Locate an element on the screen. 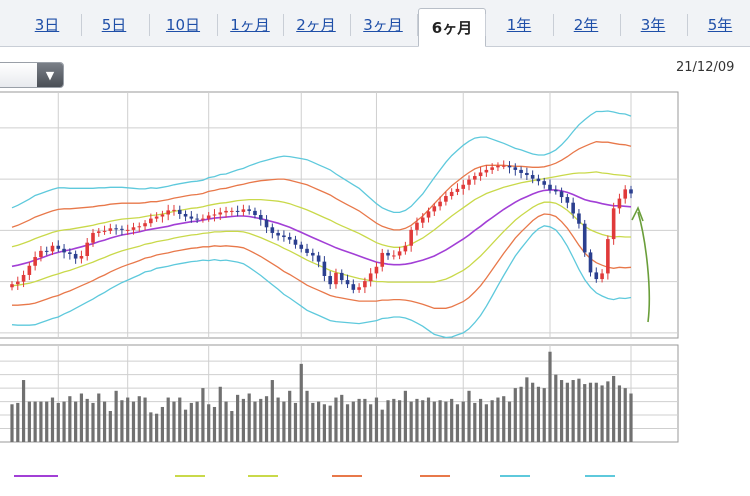 The image size is (750, 496). tab-2: 5日 is located at coordinates (114, 24).